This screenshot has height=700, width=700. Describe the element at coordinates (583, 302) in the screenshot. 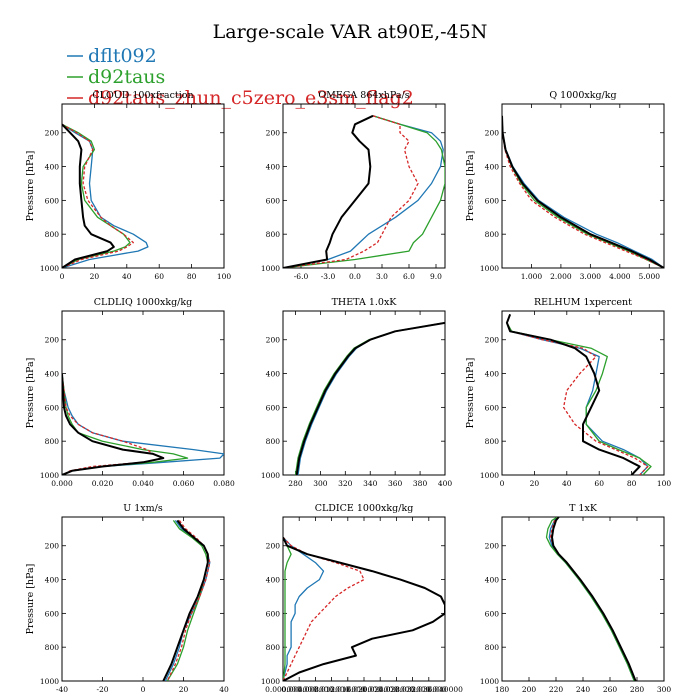

I see `panel-title: RELHUM 1xpercent` at that location.